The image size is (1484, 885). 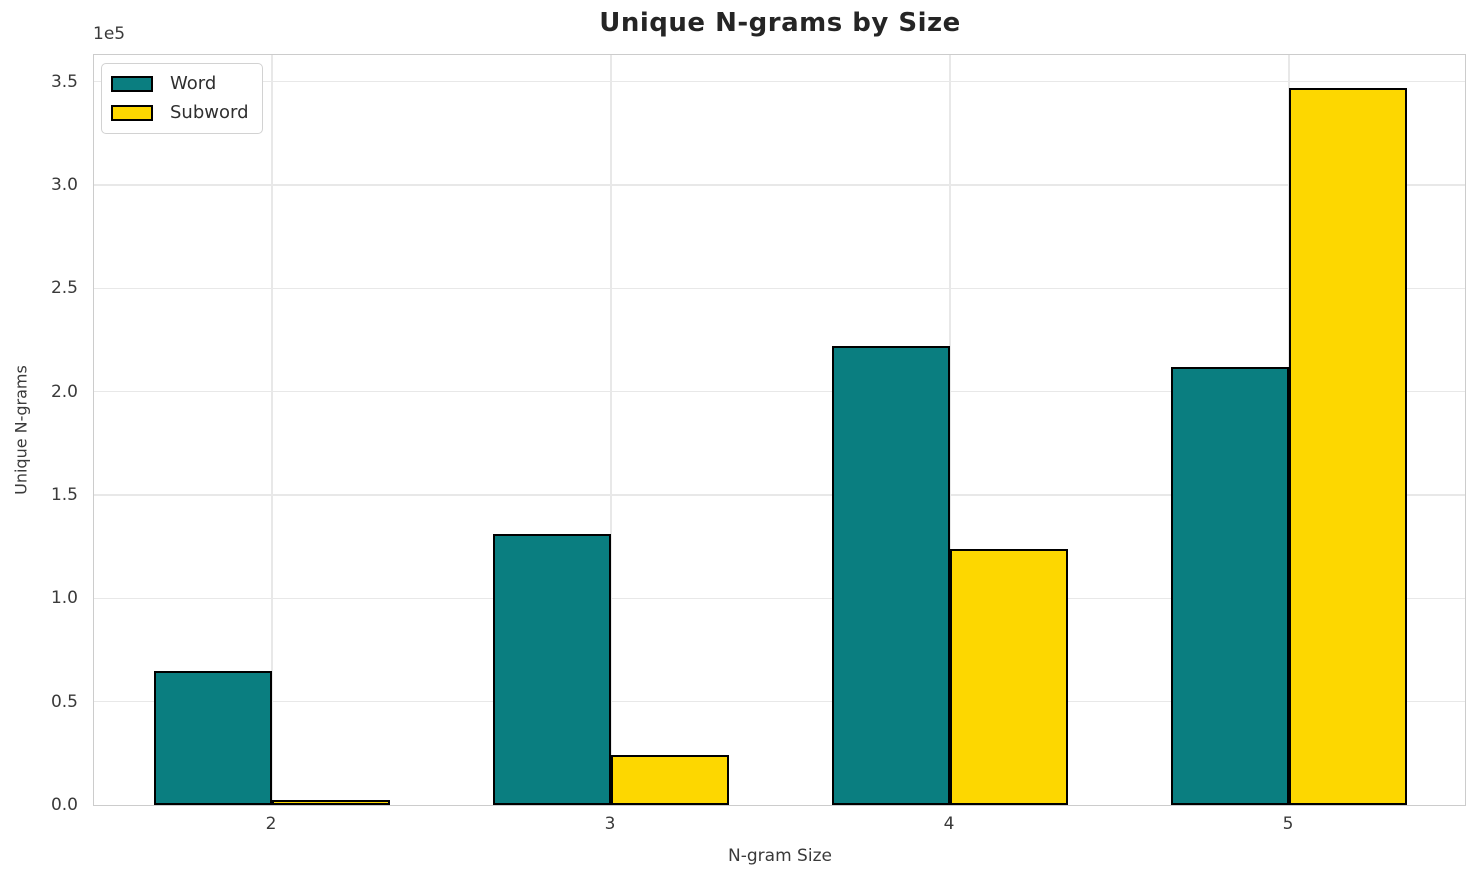 What do you see at coordinates (64, 391) in the screenshot?
I see `y-tick-label: 2.0` at bounding box center [64, 391].